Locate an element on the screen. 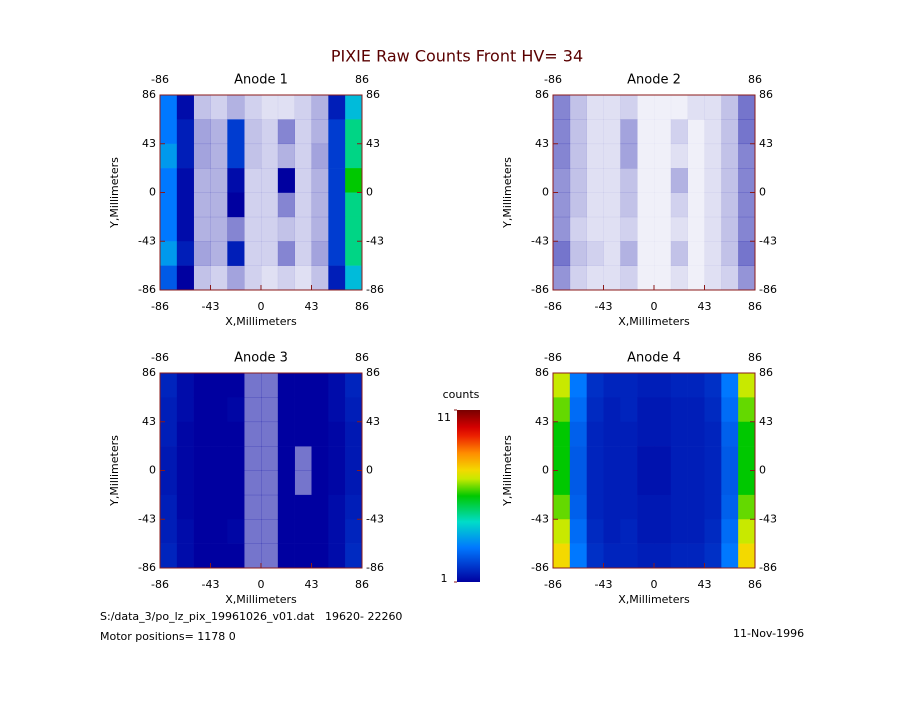 Image resolution: width=913 pixels, height=705 pixels. x-tick-label: -43 is located at coordinates (211, 306).